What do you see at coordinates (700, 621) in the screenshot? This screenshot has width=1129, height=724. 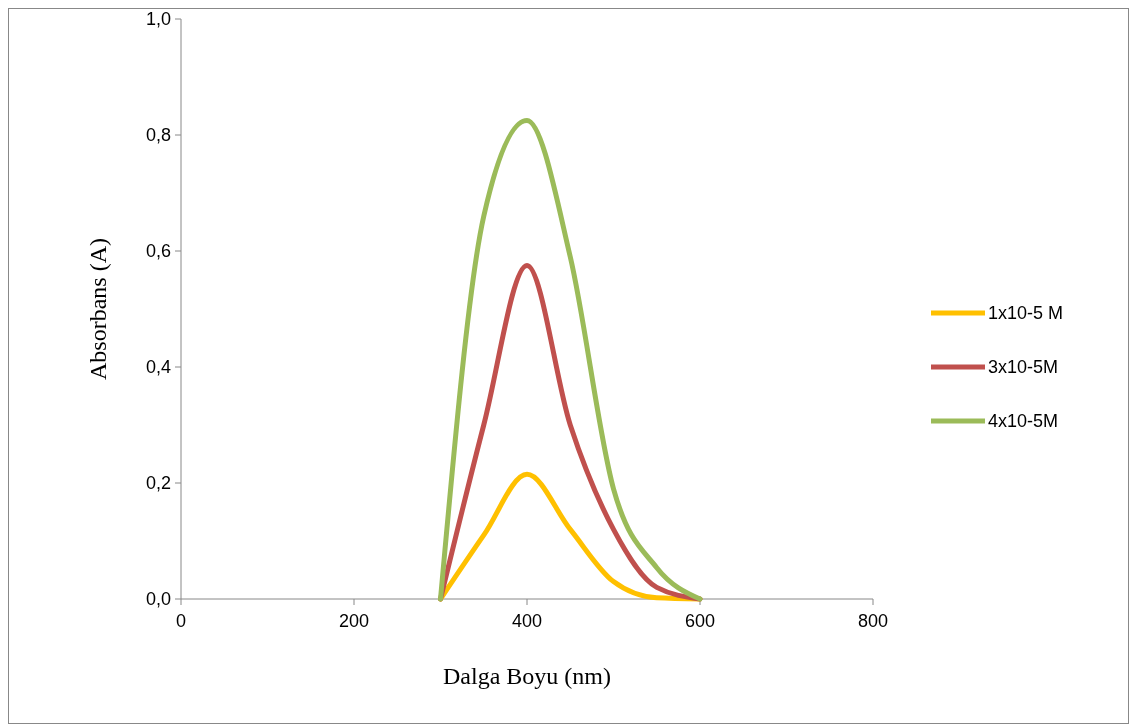 I see `x-tick-label: 600` at bounding box center [700, 621].